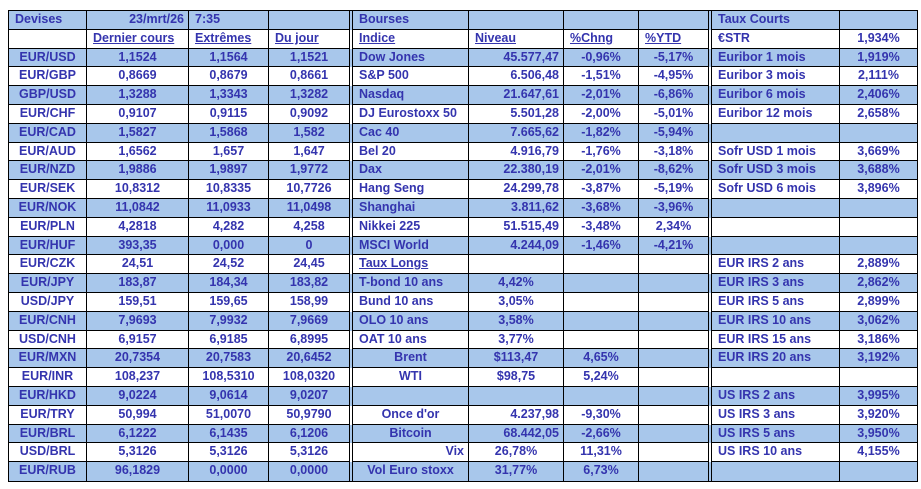  I want to click on fx-pair-cell: EUR/JPY, so click(48, 283).